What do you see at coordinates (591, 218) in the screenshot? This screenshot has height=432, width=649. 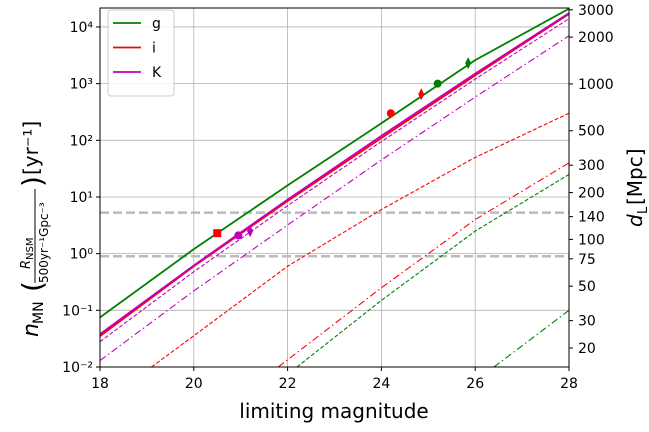 I see `y2-tick-label: 140` at bounding box center [591, 218].